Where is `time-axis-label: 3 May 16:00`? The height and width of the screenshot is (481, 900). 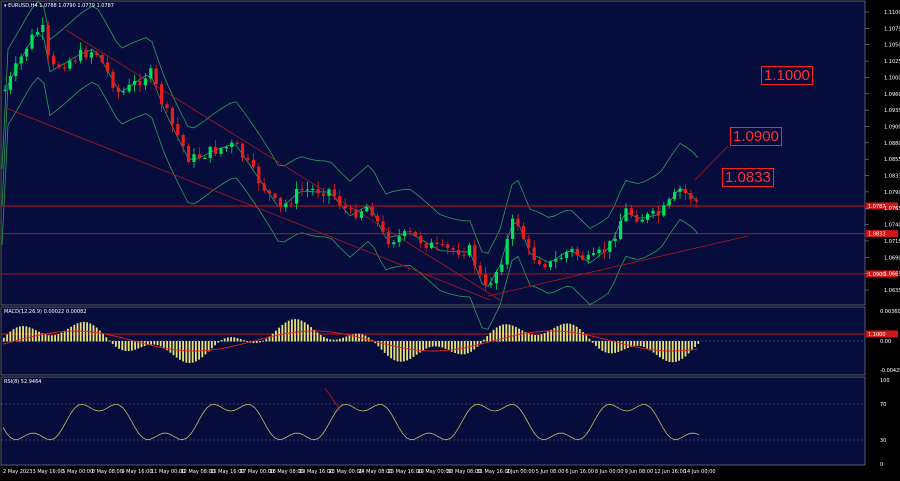 time-axis-label: 3 May 16:00 is located at coordinates (48, 472).